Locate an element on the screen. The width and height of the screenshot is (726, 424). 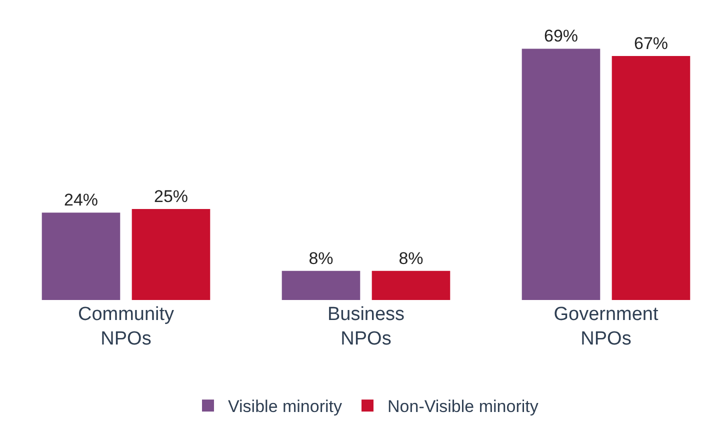
data-label: 69% is located at coordinates (561, 36).